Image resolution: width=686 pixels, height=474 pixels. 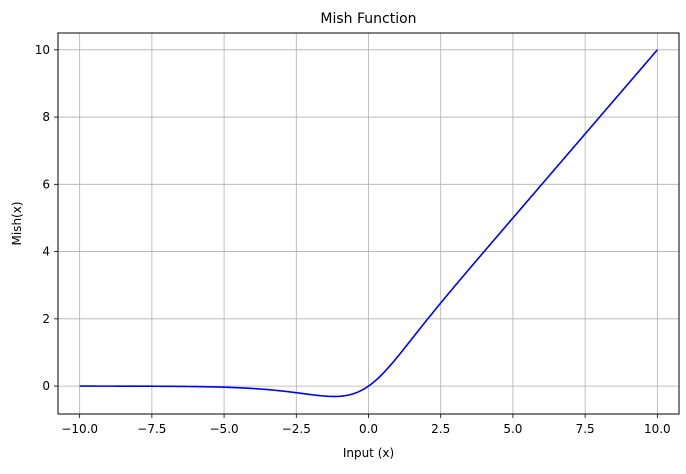 What do you see at coordinates (46, 218) in the screenshot?
I see `y-axis-ticks: 0 2 4 6 8 10` at bounding box center [46, 218].